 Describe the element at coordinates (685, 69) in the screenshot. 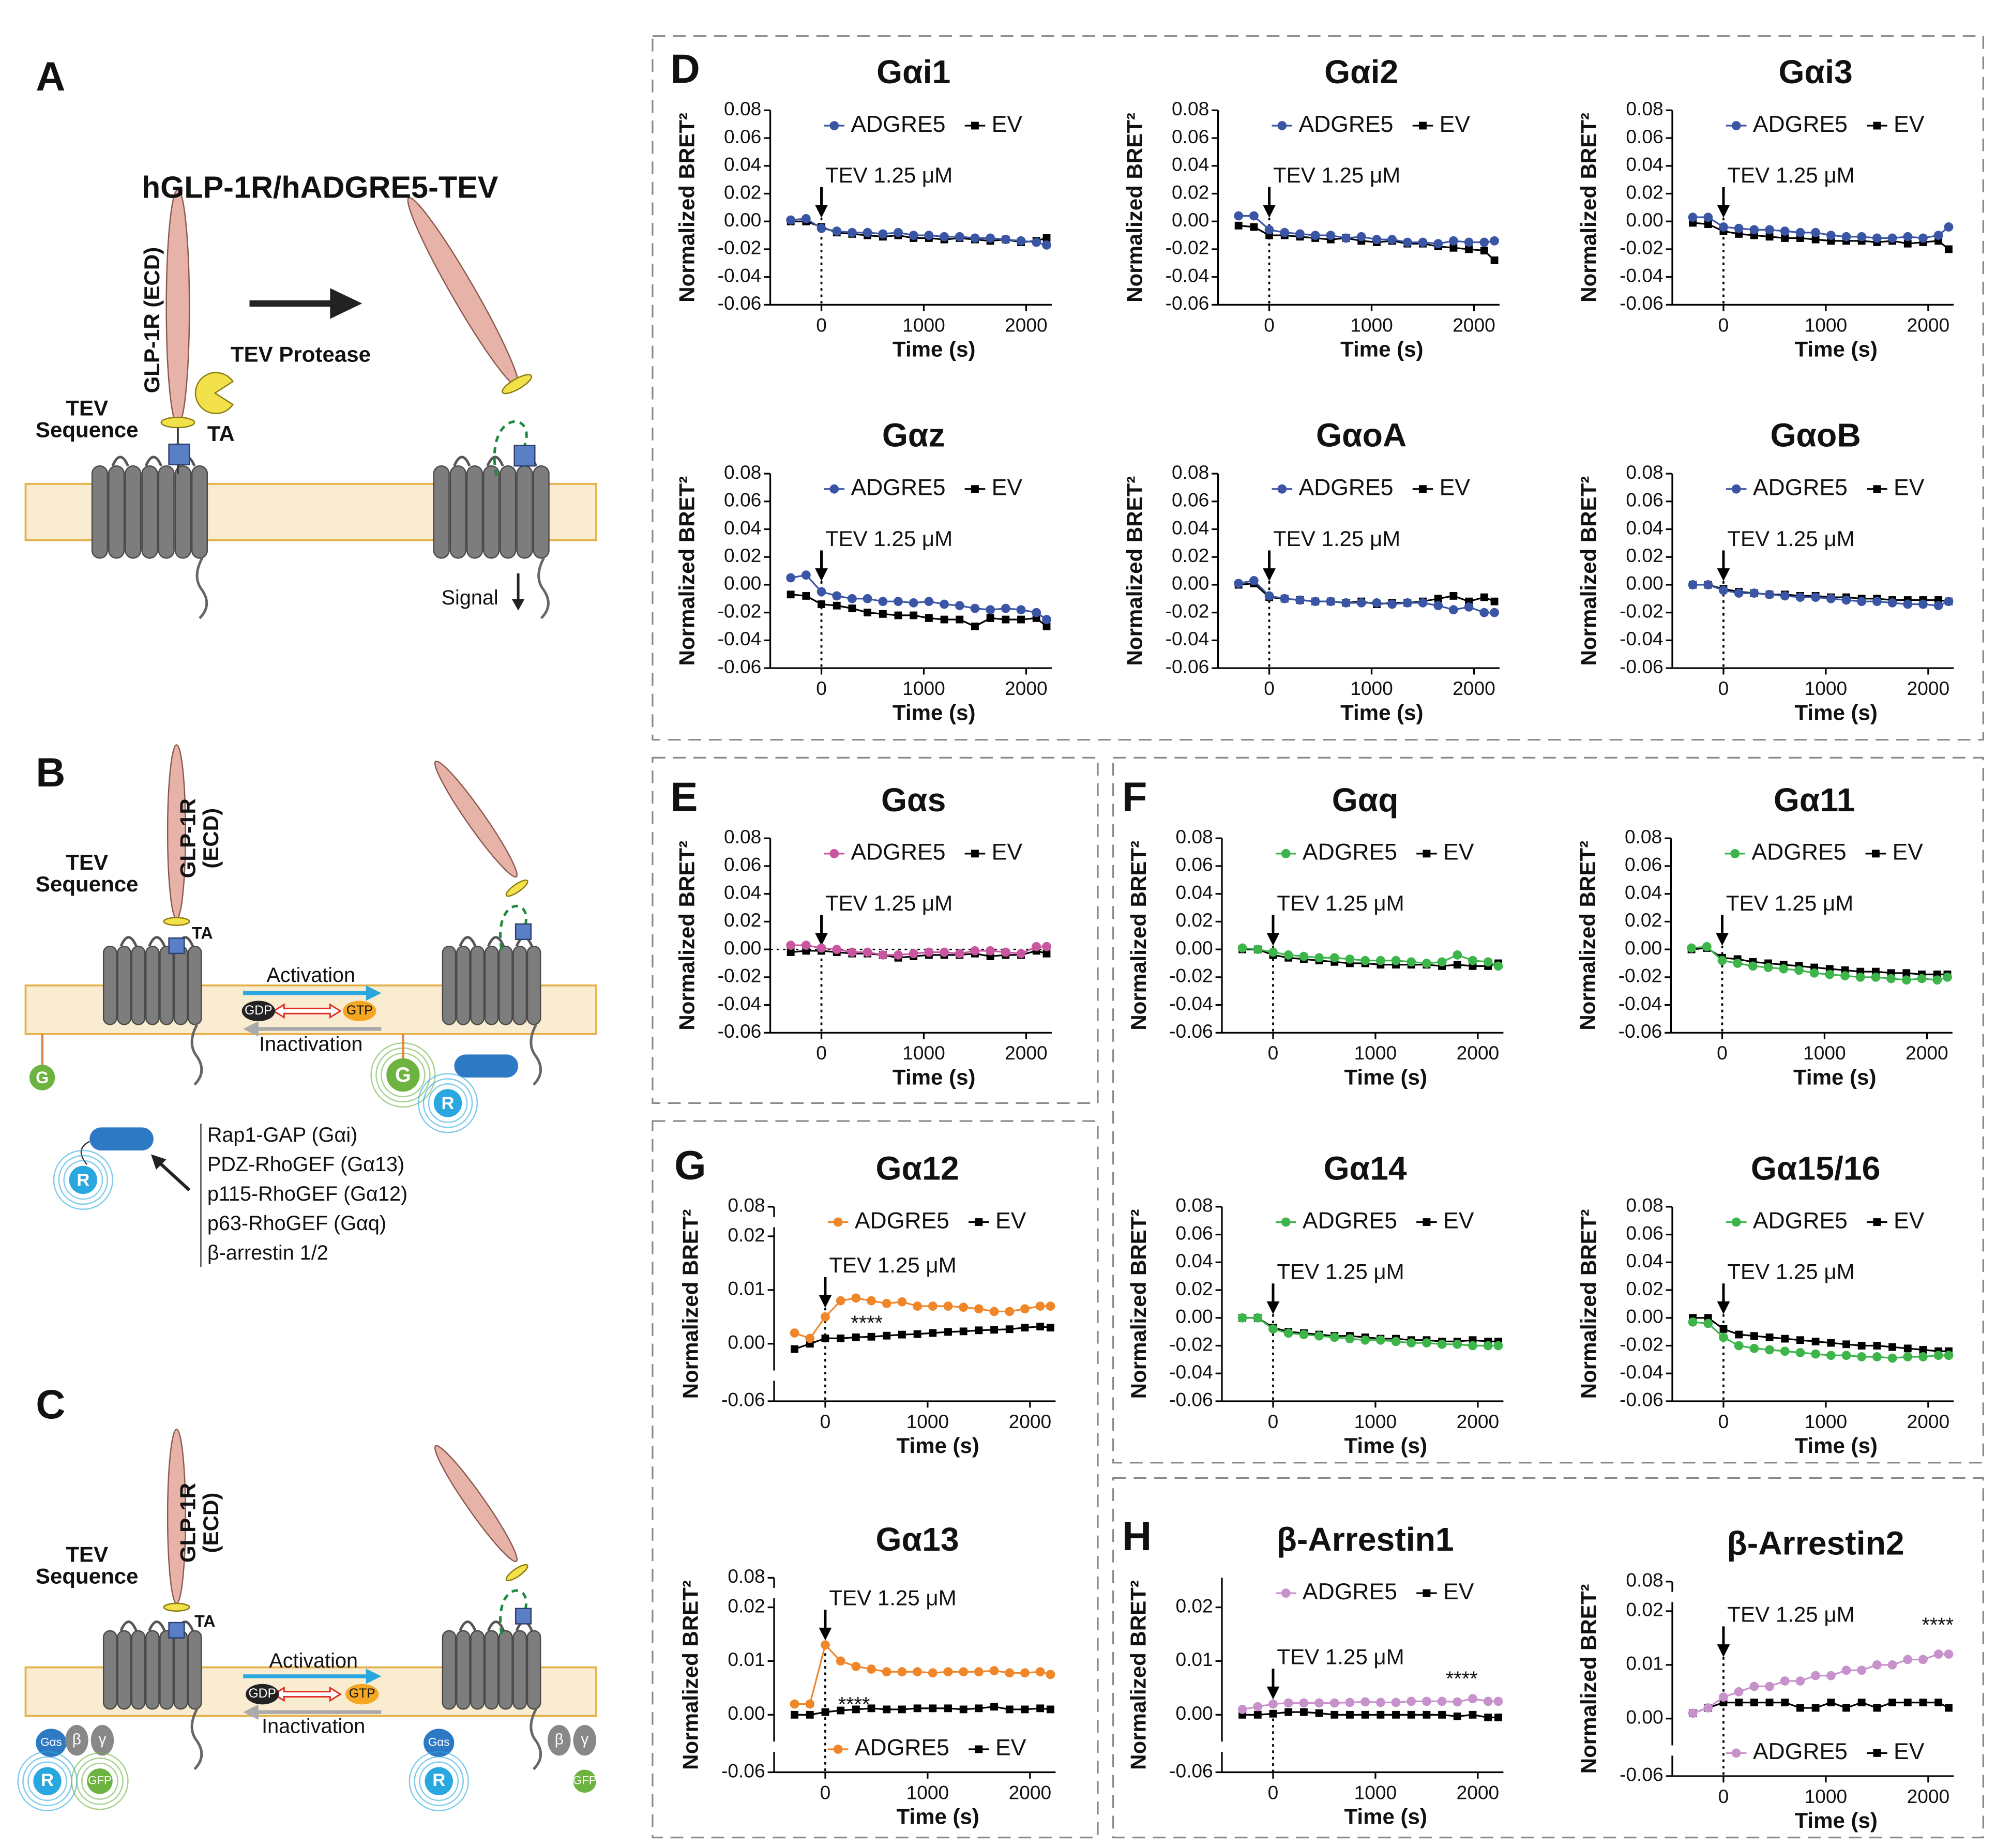

I see `panel-label: D` at that location.